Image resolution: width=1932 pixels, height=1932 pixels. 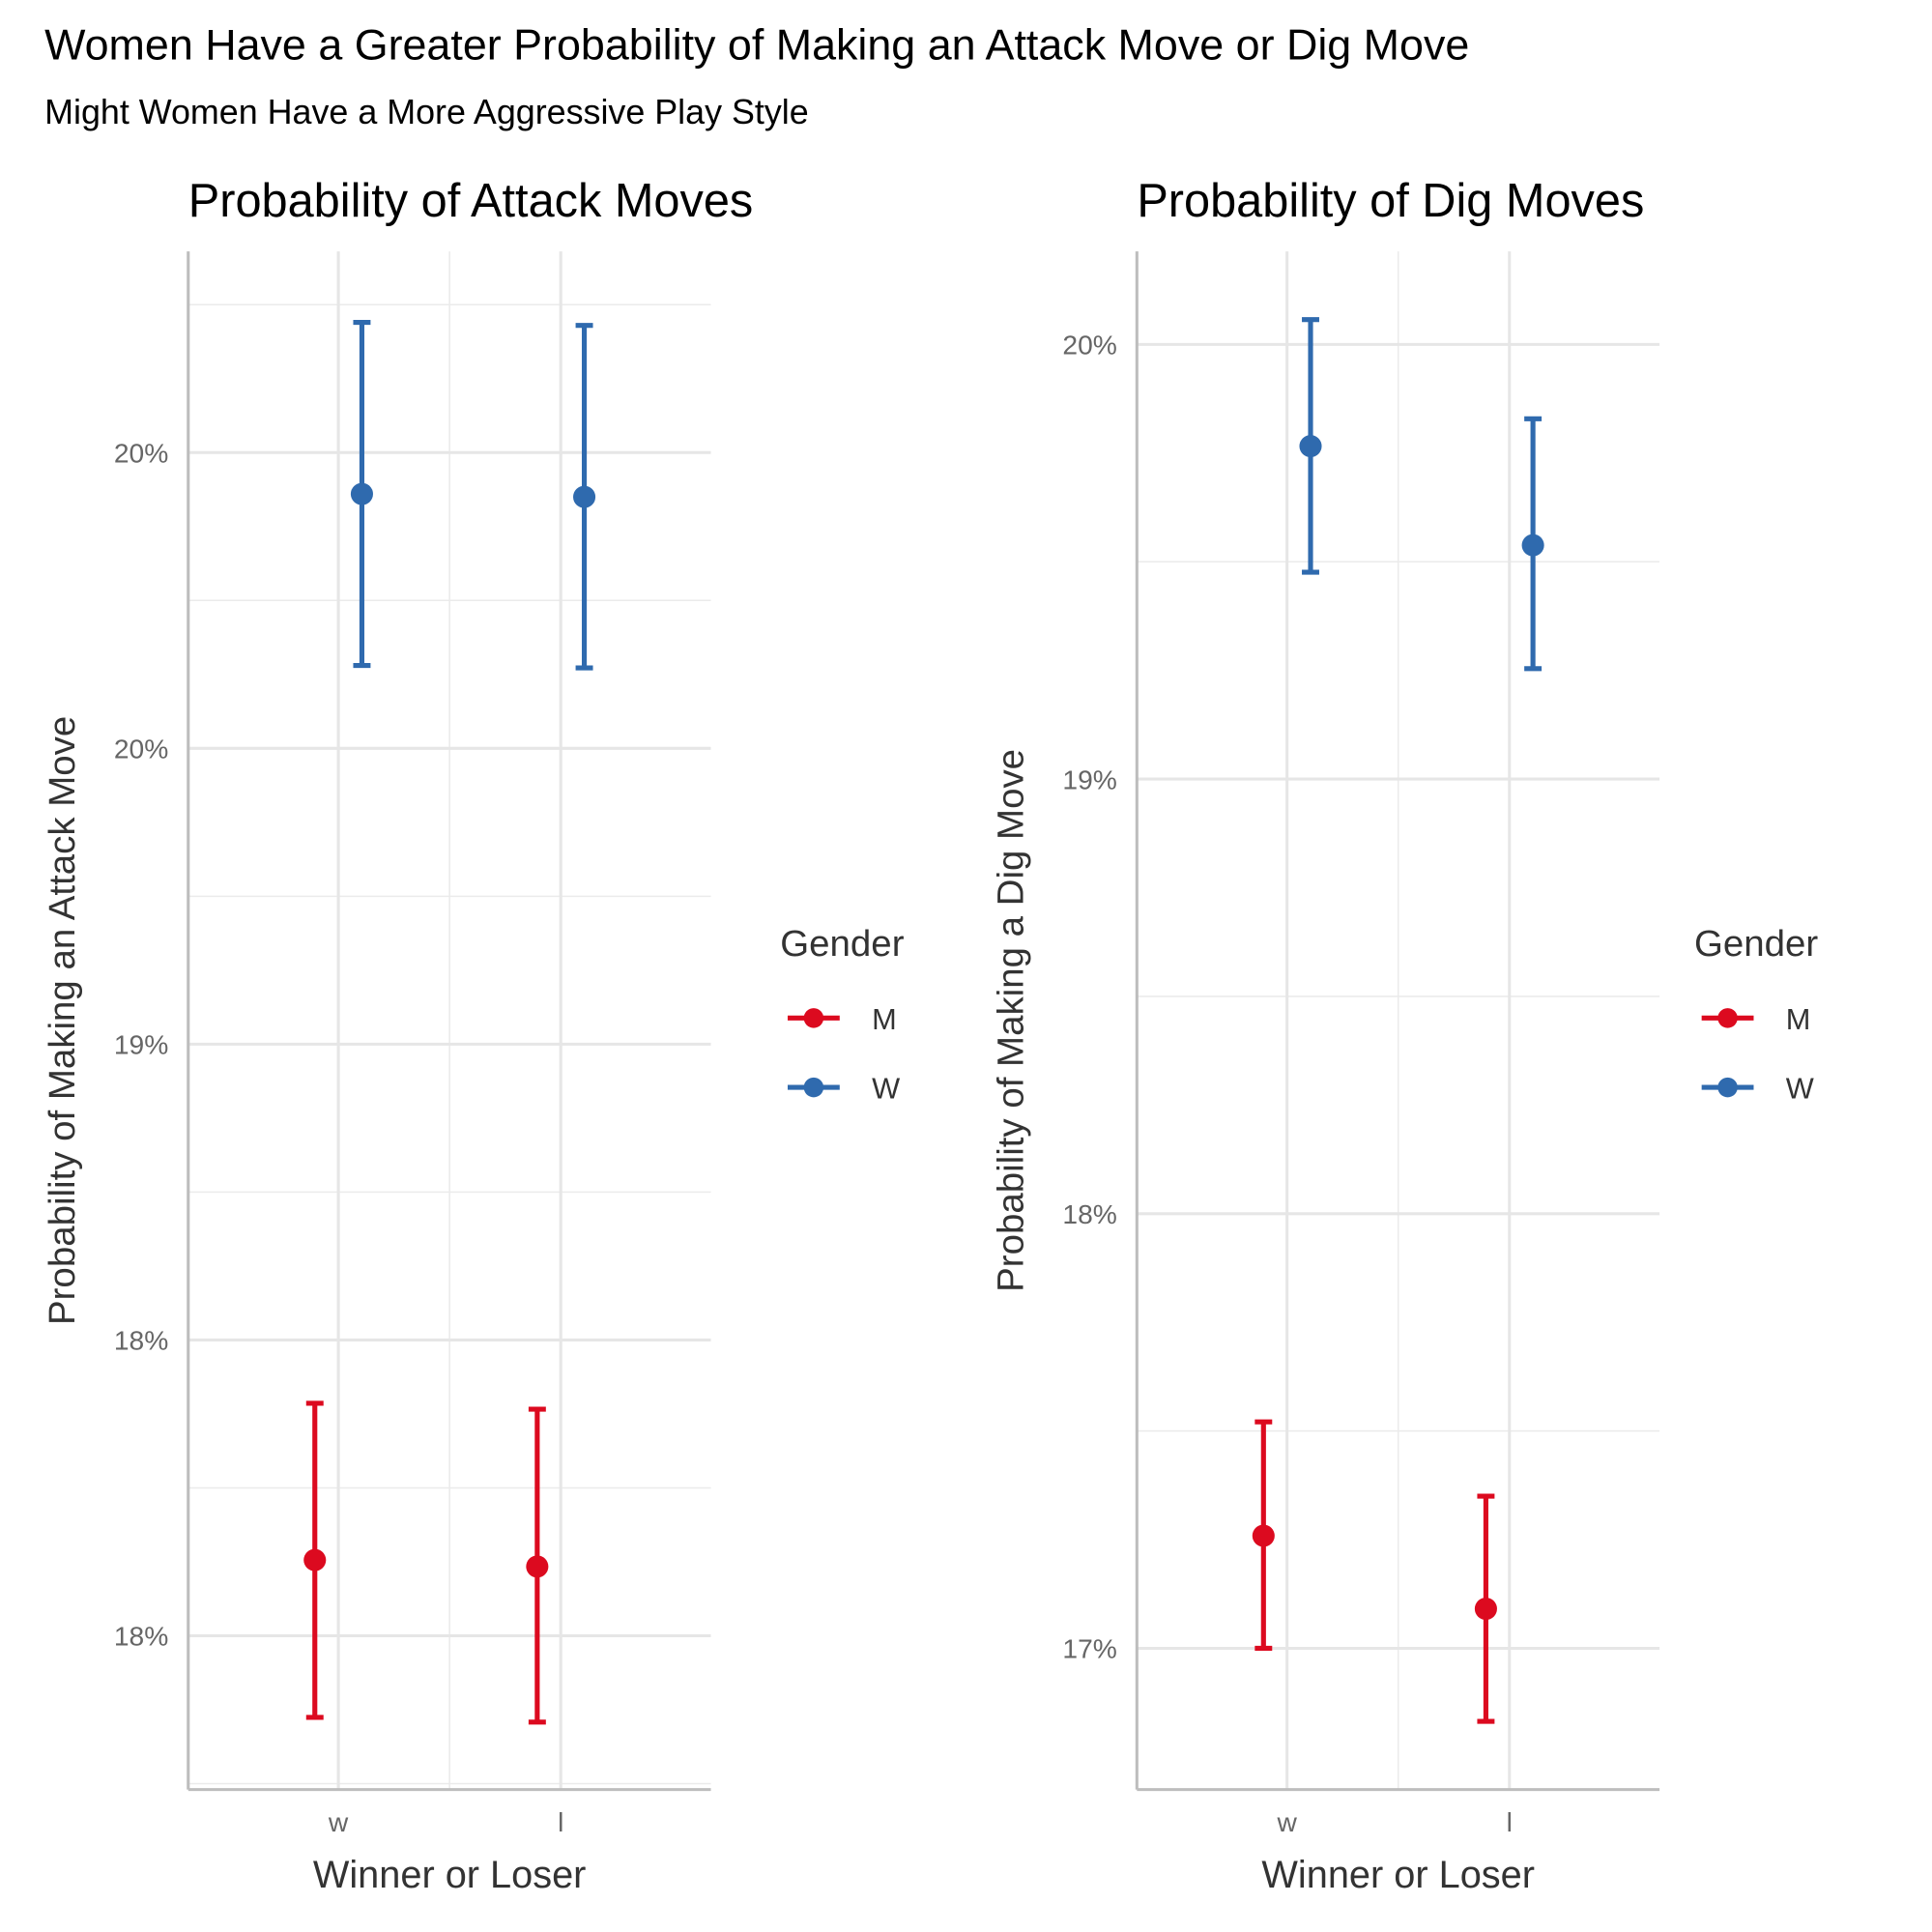 What do you see at coordinates (1390, 201) in the screenshot?
I see `panel-title: Probability of Dig Moves` at bounding box center [1390, 201].